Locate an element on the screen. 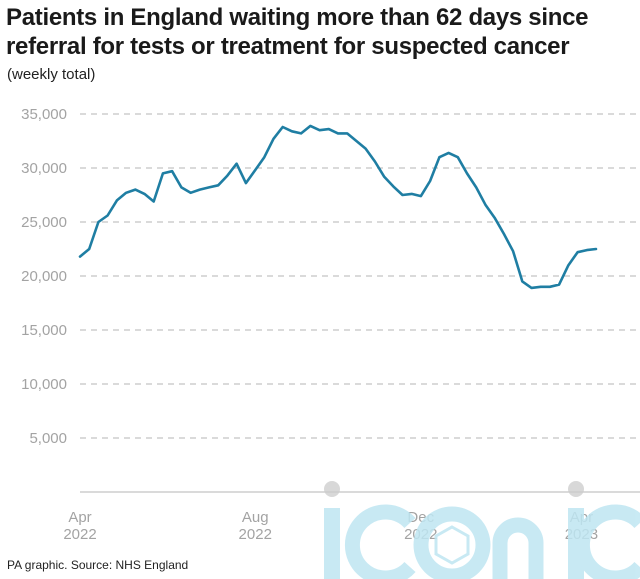 The width and height of the screenshot is (640, 579). y-axis-unit-label: (weekly total) is located at coordinates (51, 74).